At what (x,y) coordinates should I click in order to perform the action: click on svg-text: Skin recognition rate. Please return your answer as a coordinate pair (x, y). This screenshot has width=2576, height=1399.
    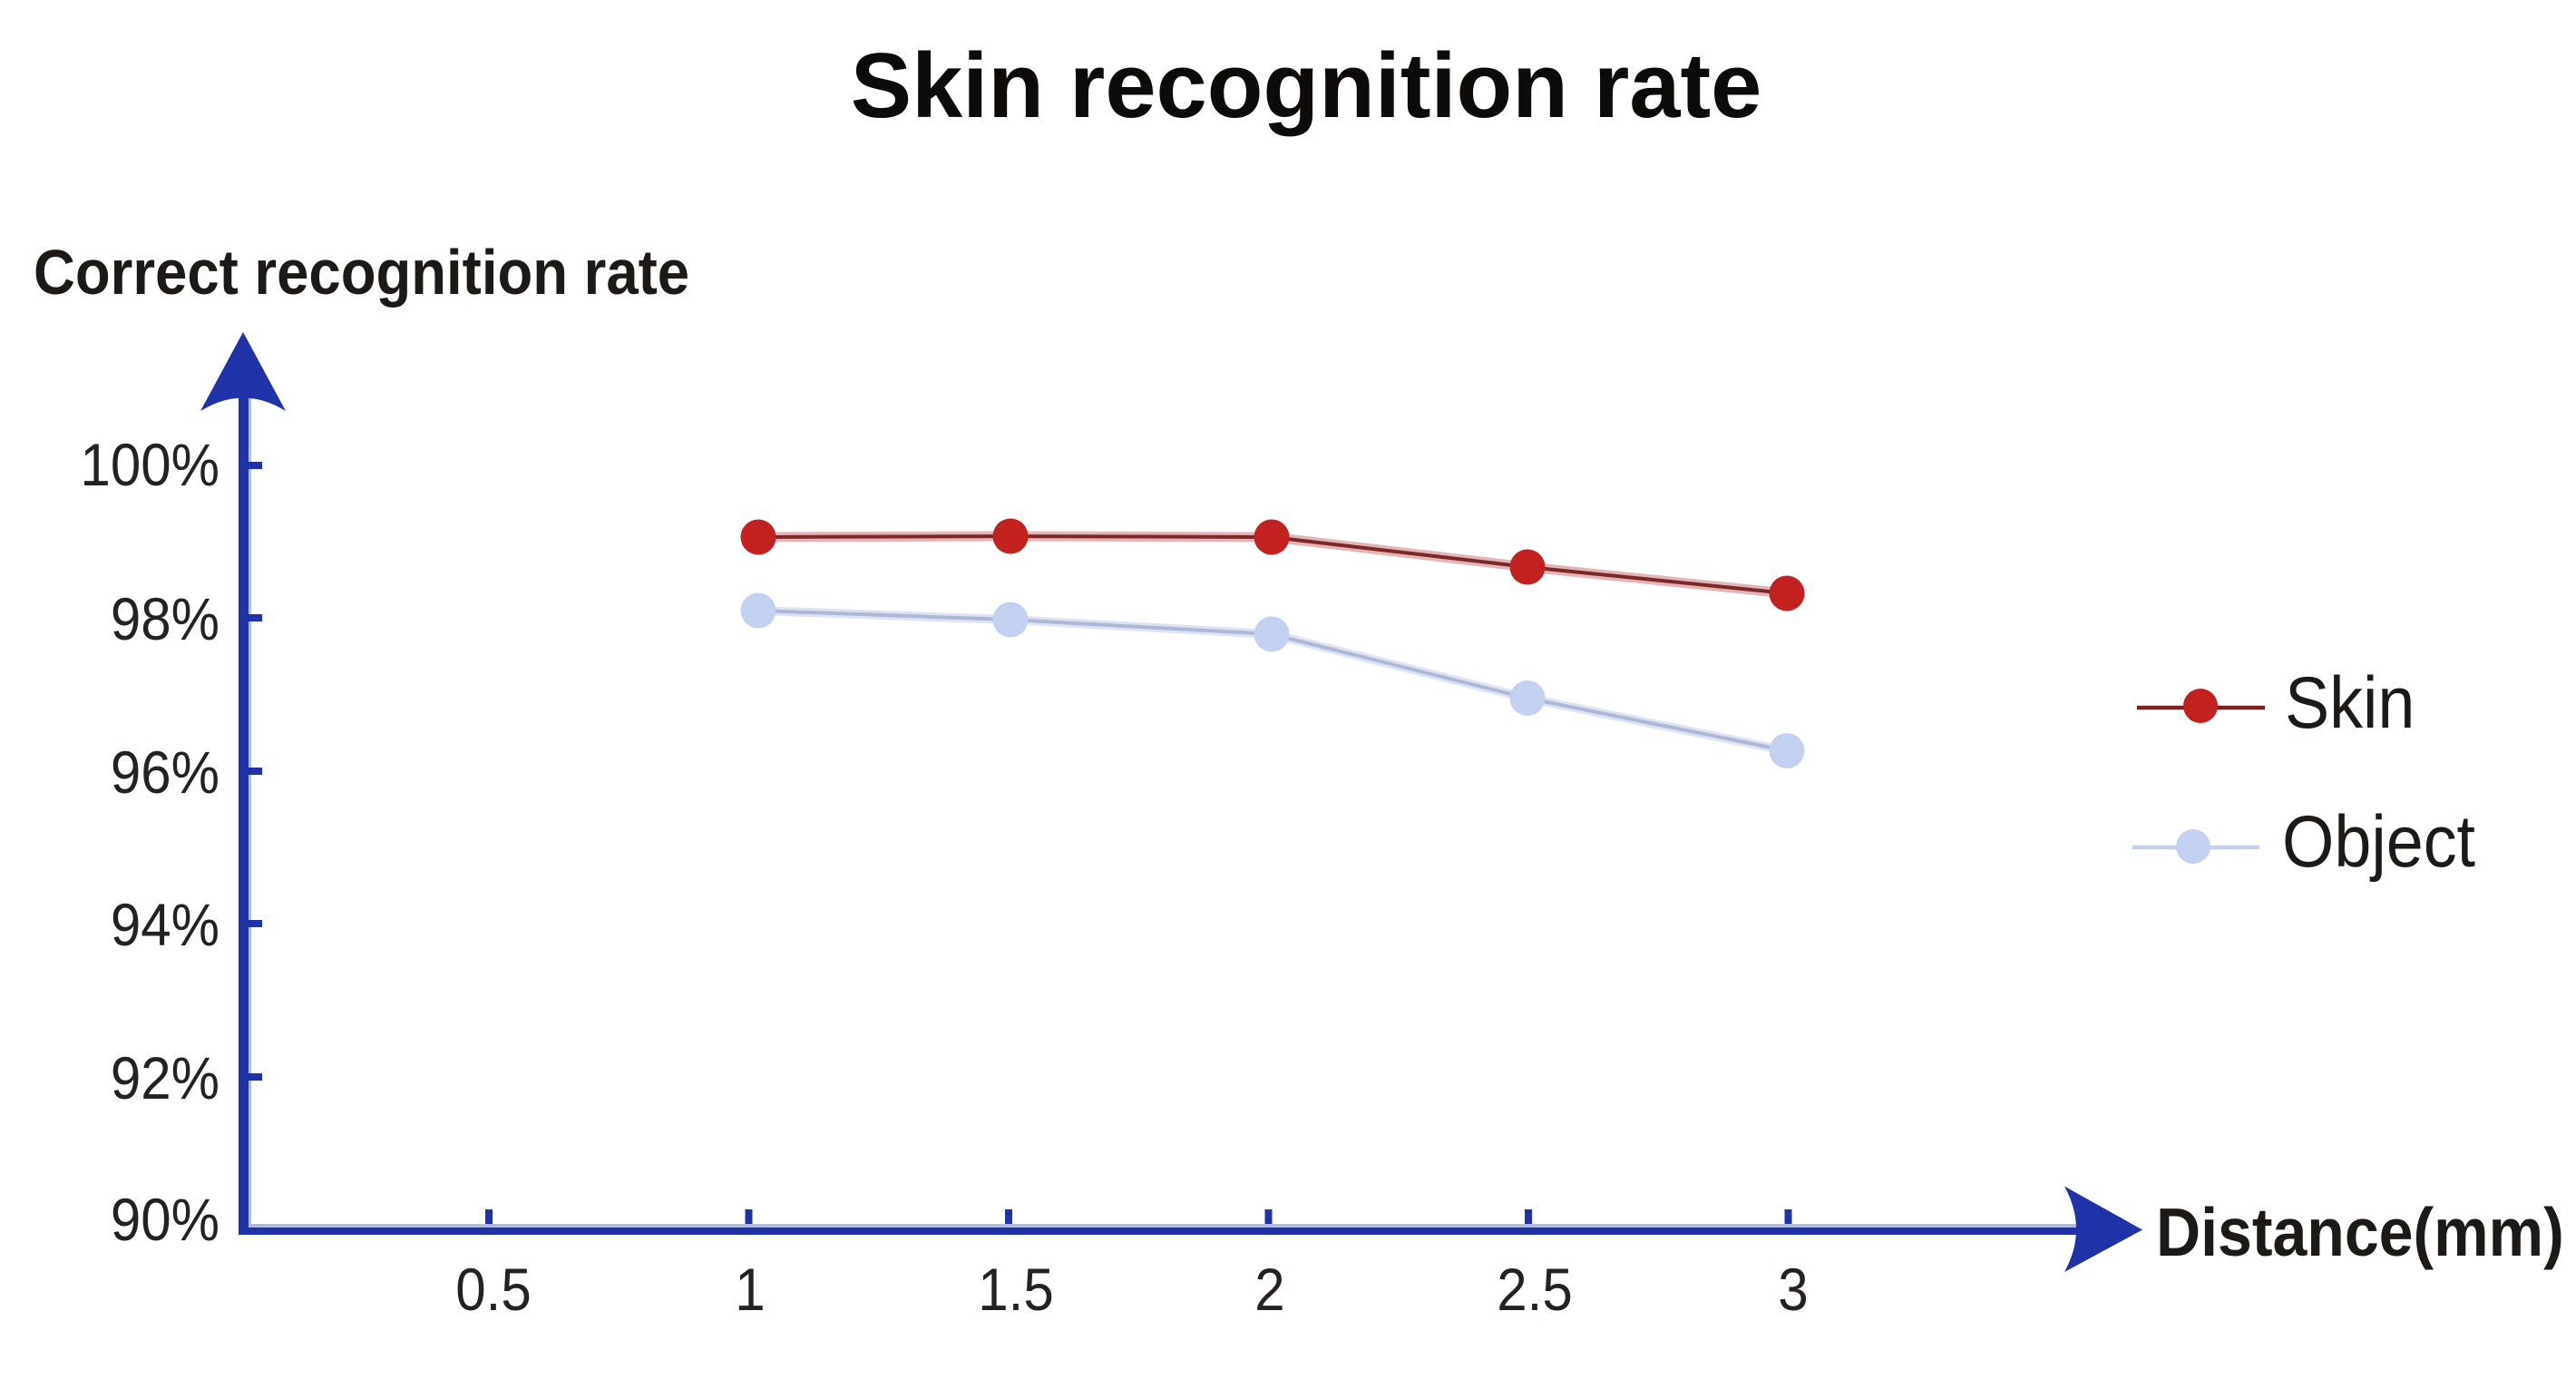
    Looking at the image, I should click on (1306, 86).